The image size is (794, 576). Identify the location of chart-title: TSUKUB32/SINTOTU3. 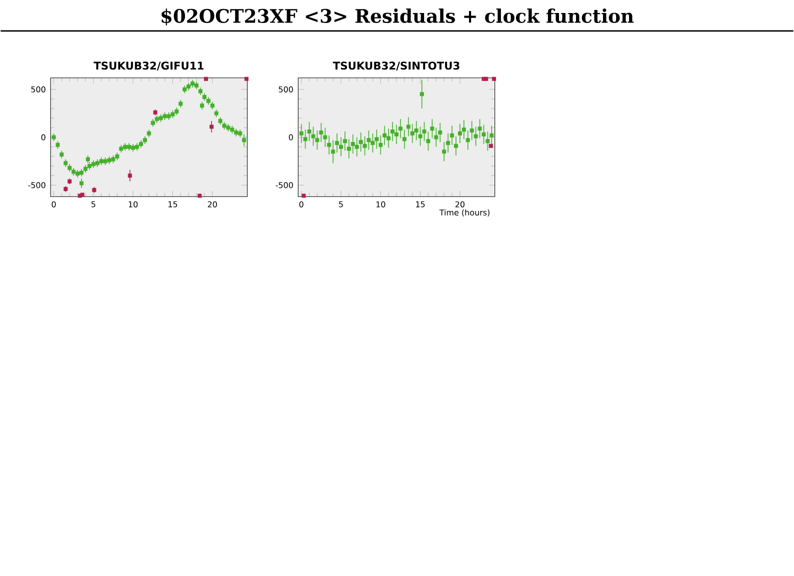
(396, 66).